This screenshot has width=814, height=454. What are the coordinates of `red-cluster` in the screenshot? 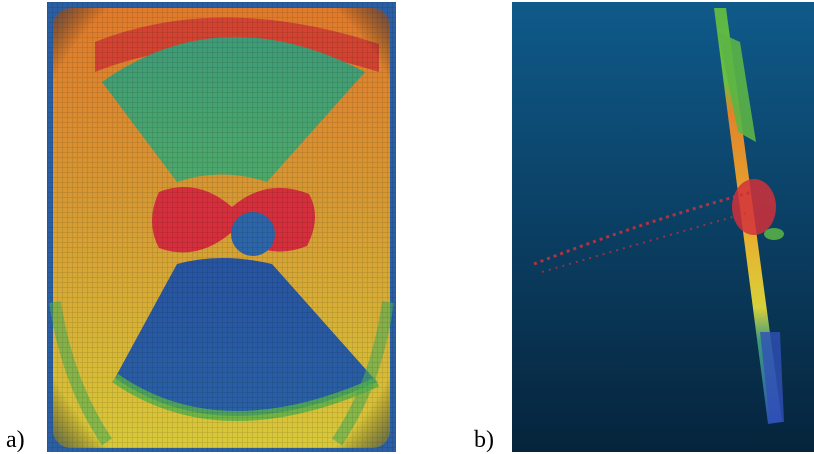 It's located at (754, 207).